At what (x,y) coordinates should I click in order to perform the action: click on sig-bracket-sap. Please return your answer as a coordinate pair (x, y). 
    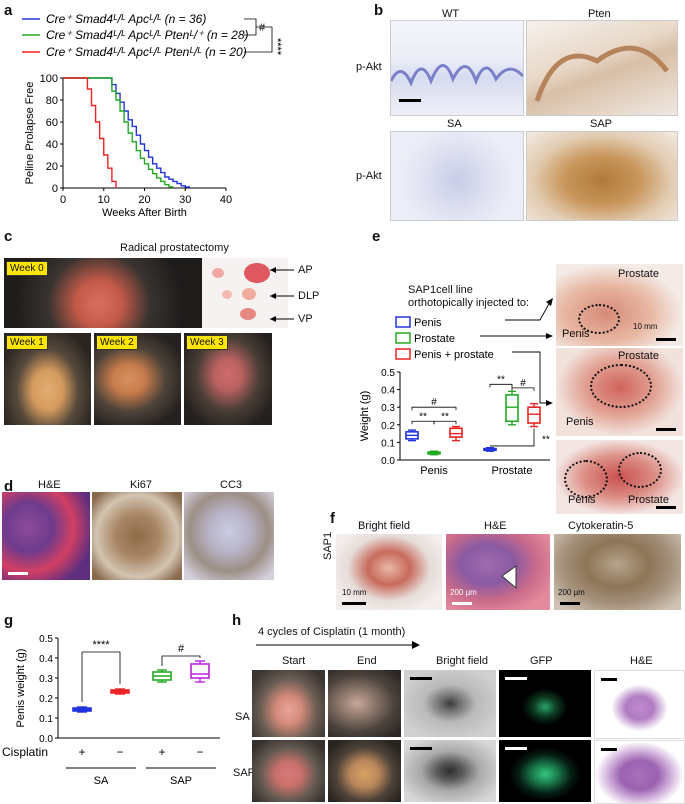
    Looking at the image, I should click on (181, 660).